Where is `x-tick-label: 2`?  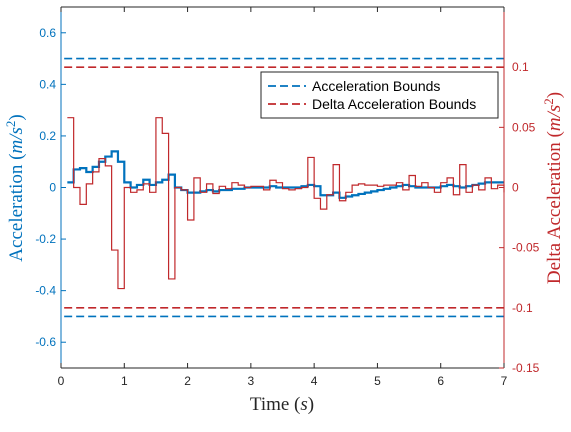 x-tick-label: 2 is located at coordinates (187, 381).